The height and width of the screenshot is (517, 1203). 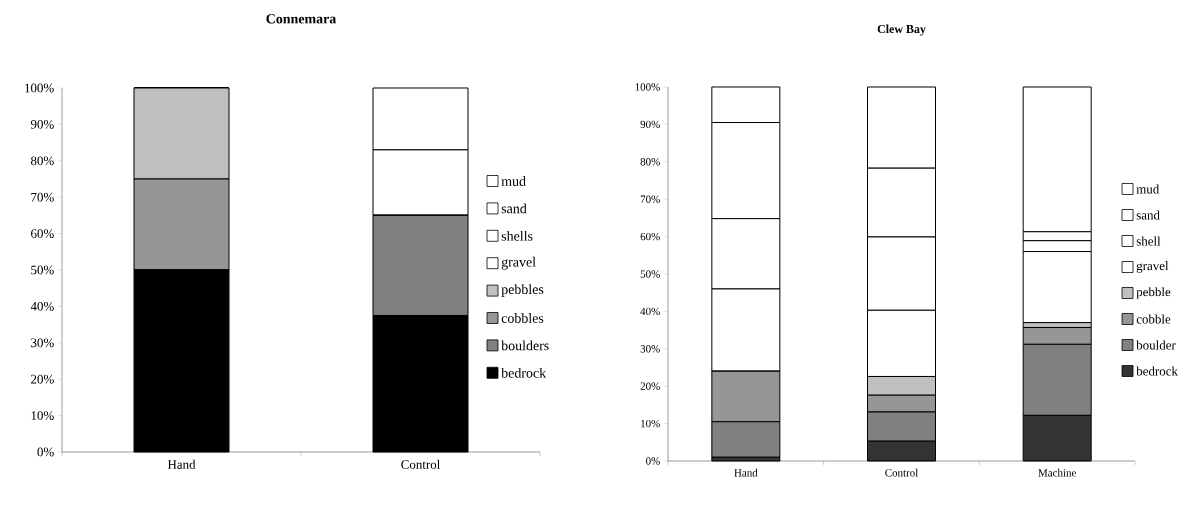 What do you see at coordinates (1057, 472) in the screenshot?
I see `x-tick-label: Machine` at bounding box center [1057, 472].